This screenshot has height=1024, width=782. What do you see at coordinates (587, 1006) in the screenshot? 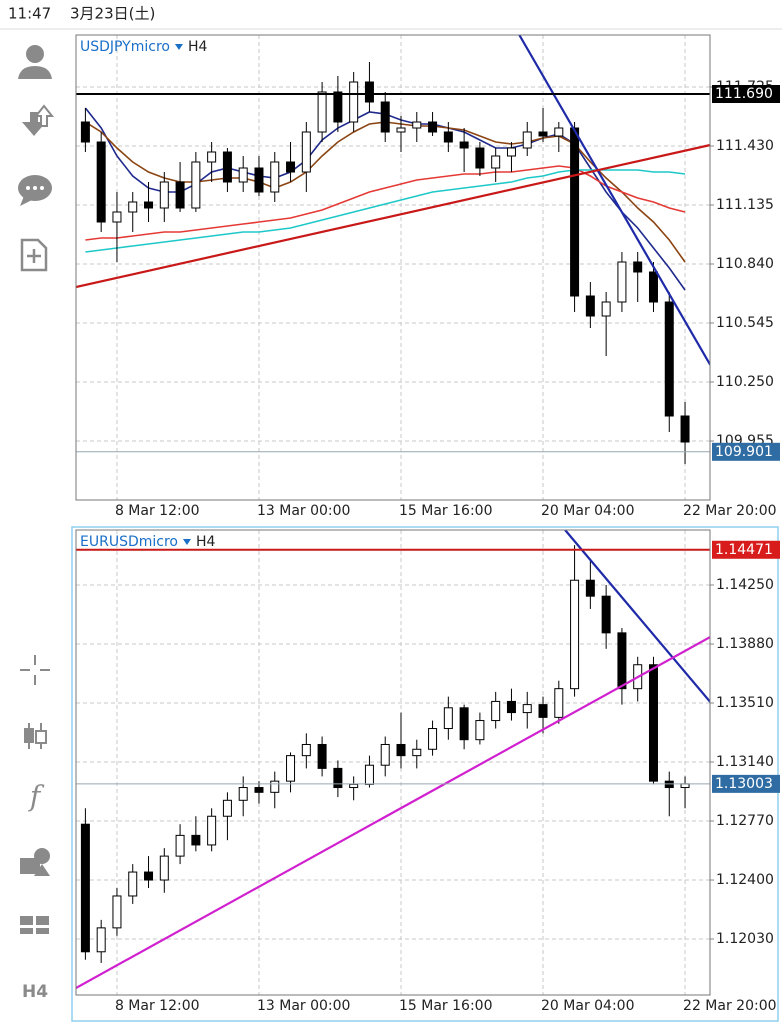
I see `x-tick-label: 20 Mar 04:00` at bounding box center [587, 1006].